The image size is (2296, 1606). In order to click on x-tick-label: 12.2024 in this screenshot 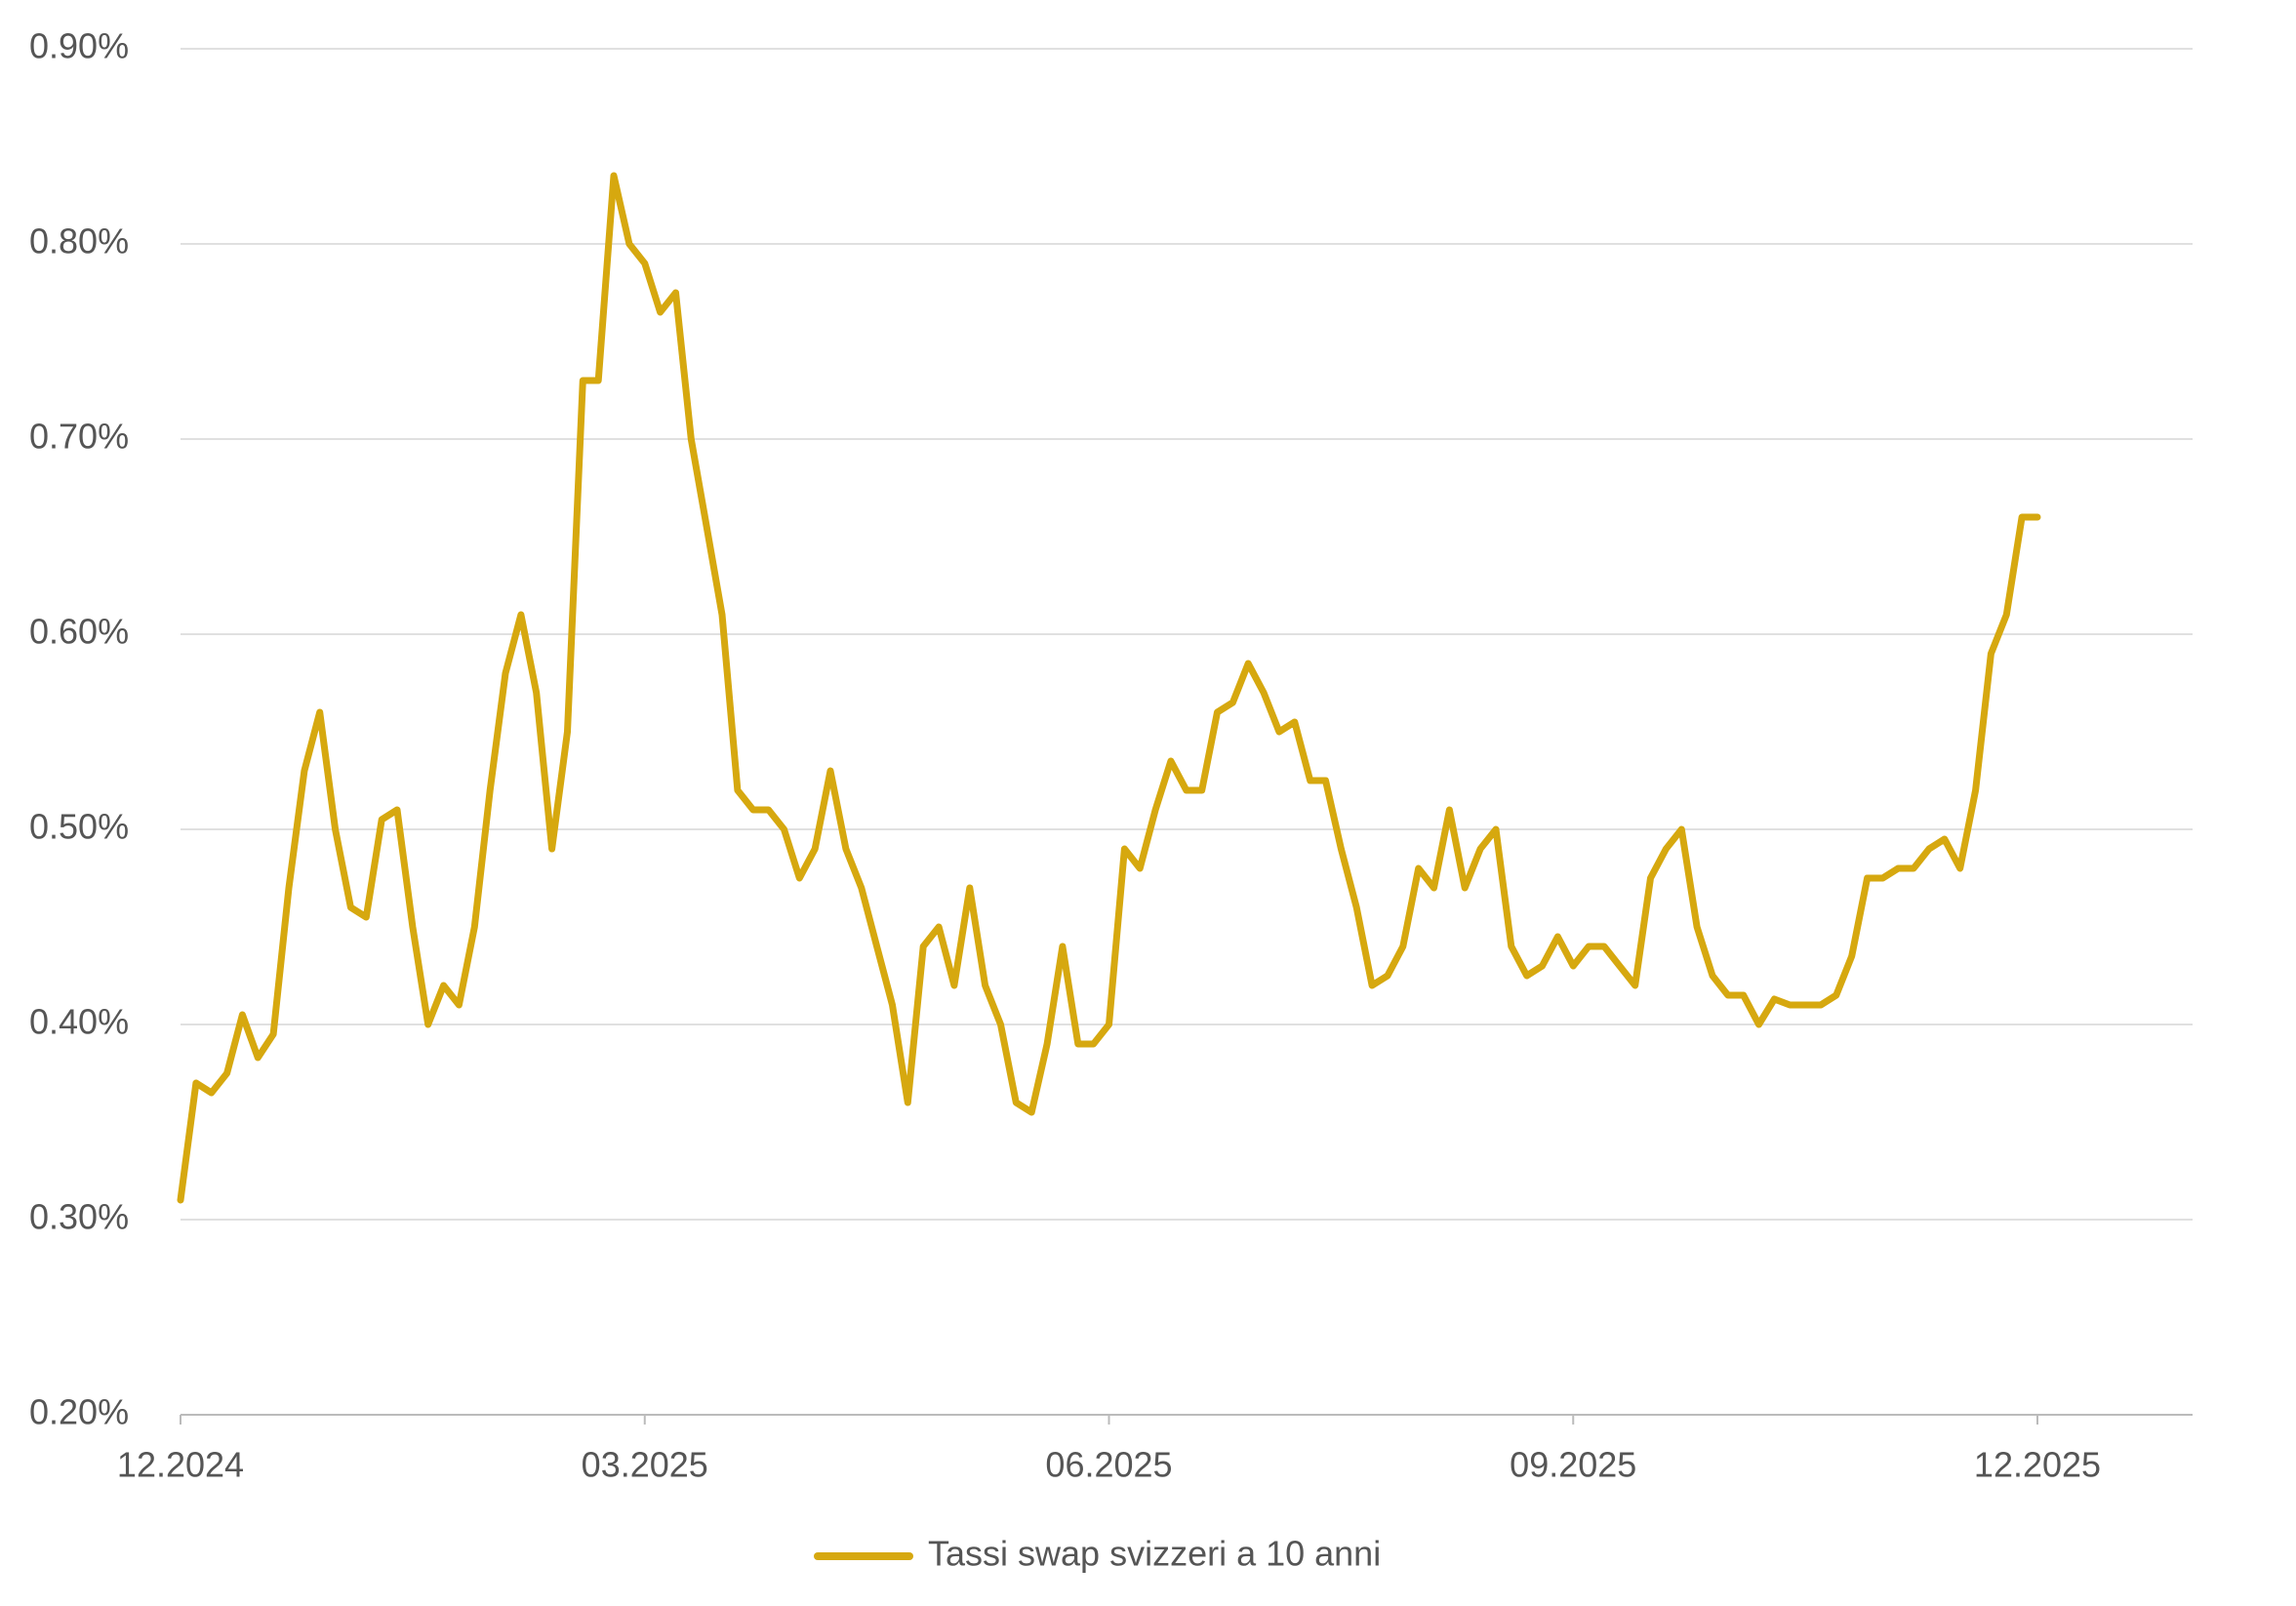, I will do `click(181, 1465)`.